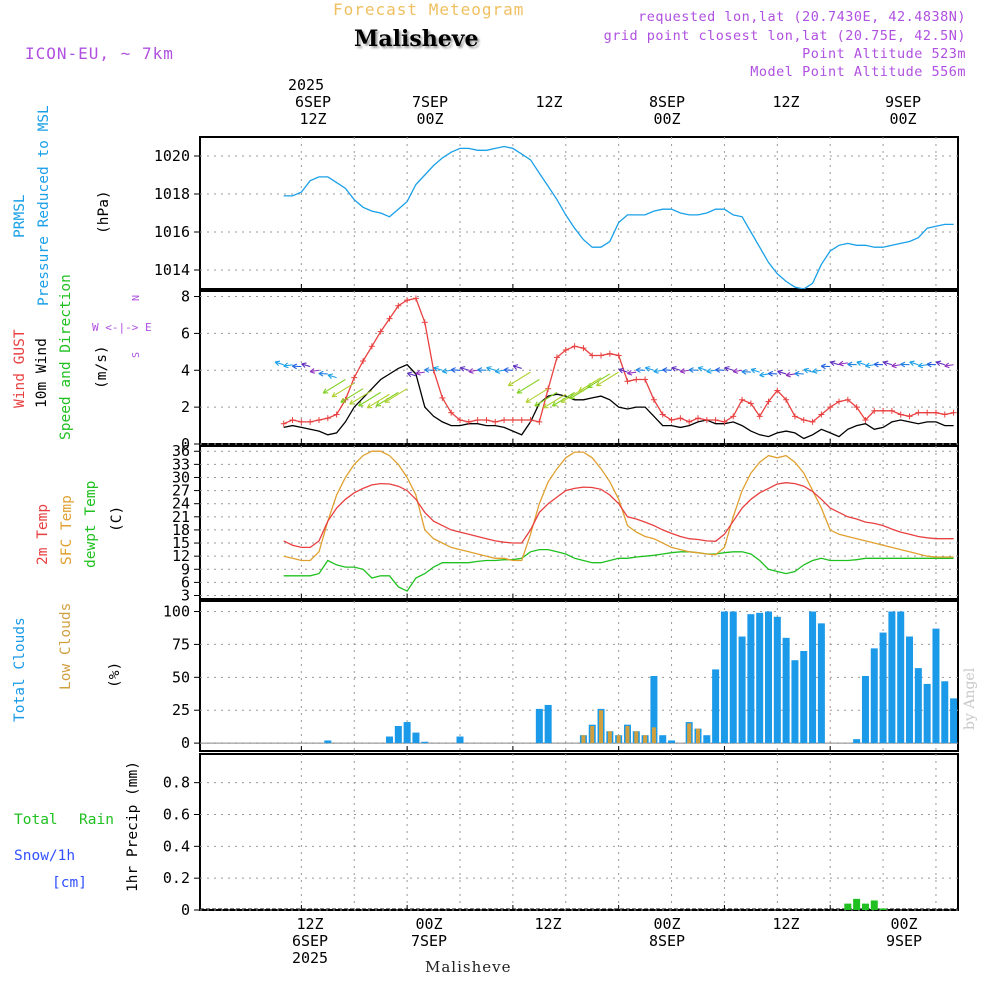 The image size is (1000, 1000). What do you see at coordinates (429, 9) in the screenshot?
I see `chart-subtitle: Forecast Meteogram` at bounding box center [429, 9].